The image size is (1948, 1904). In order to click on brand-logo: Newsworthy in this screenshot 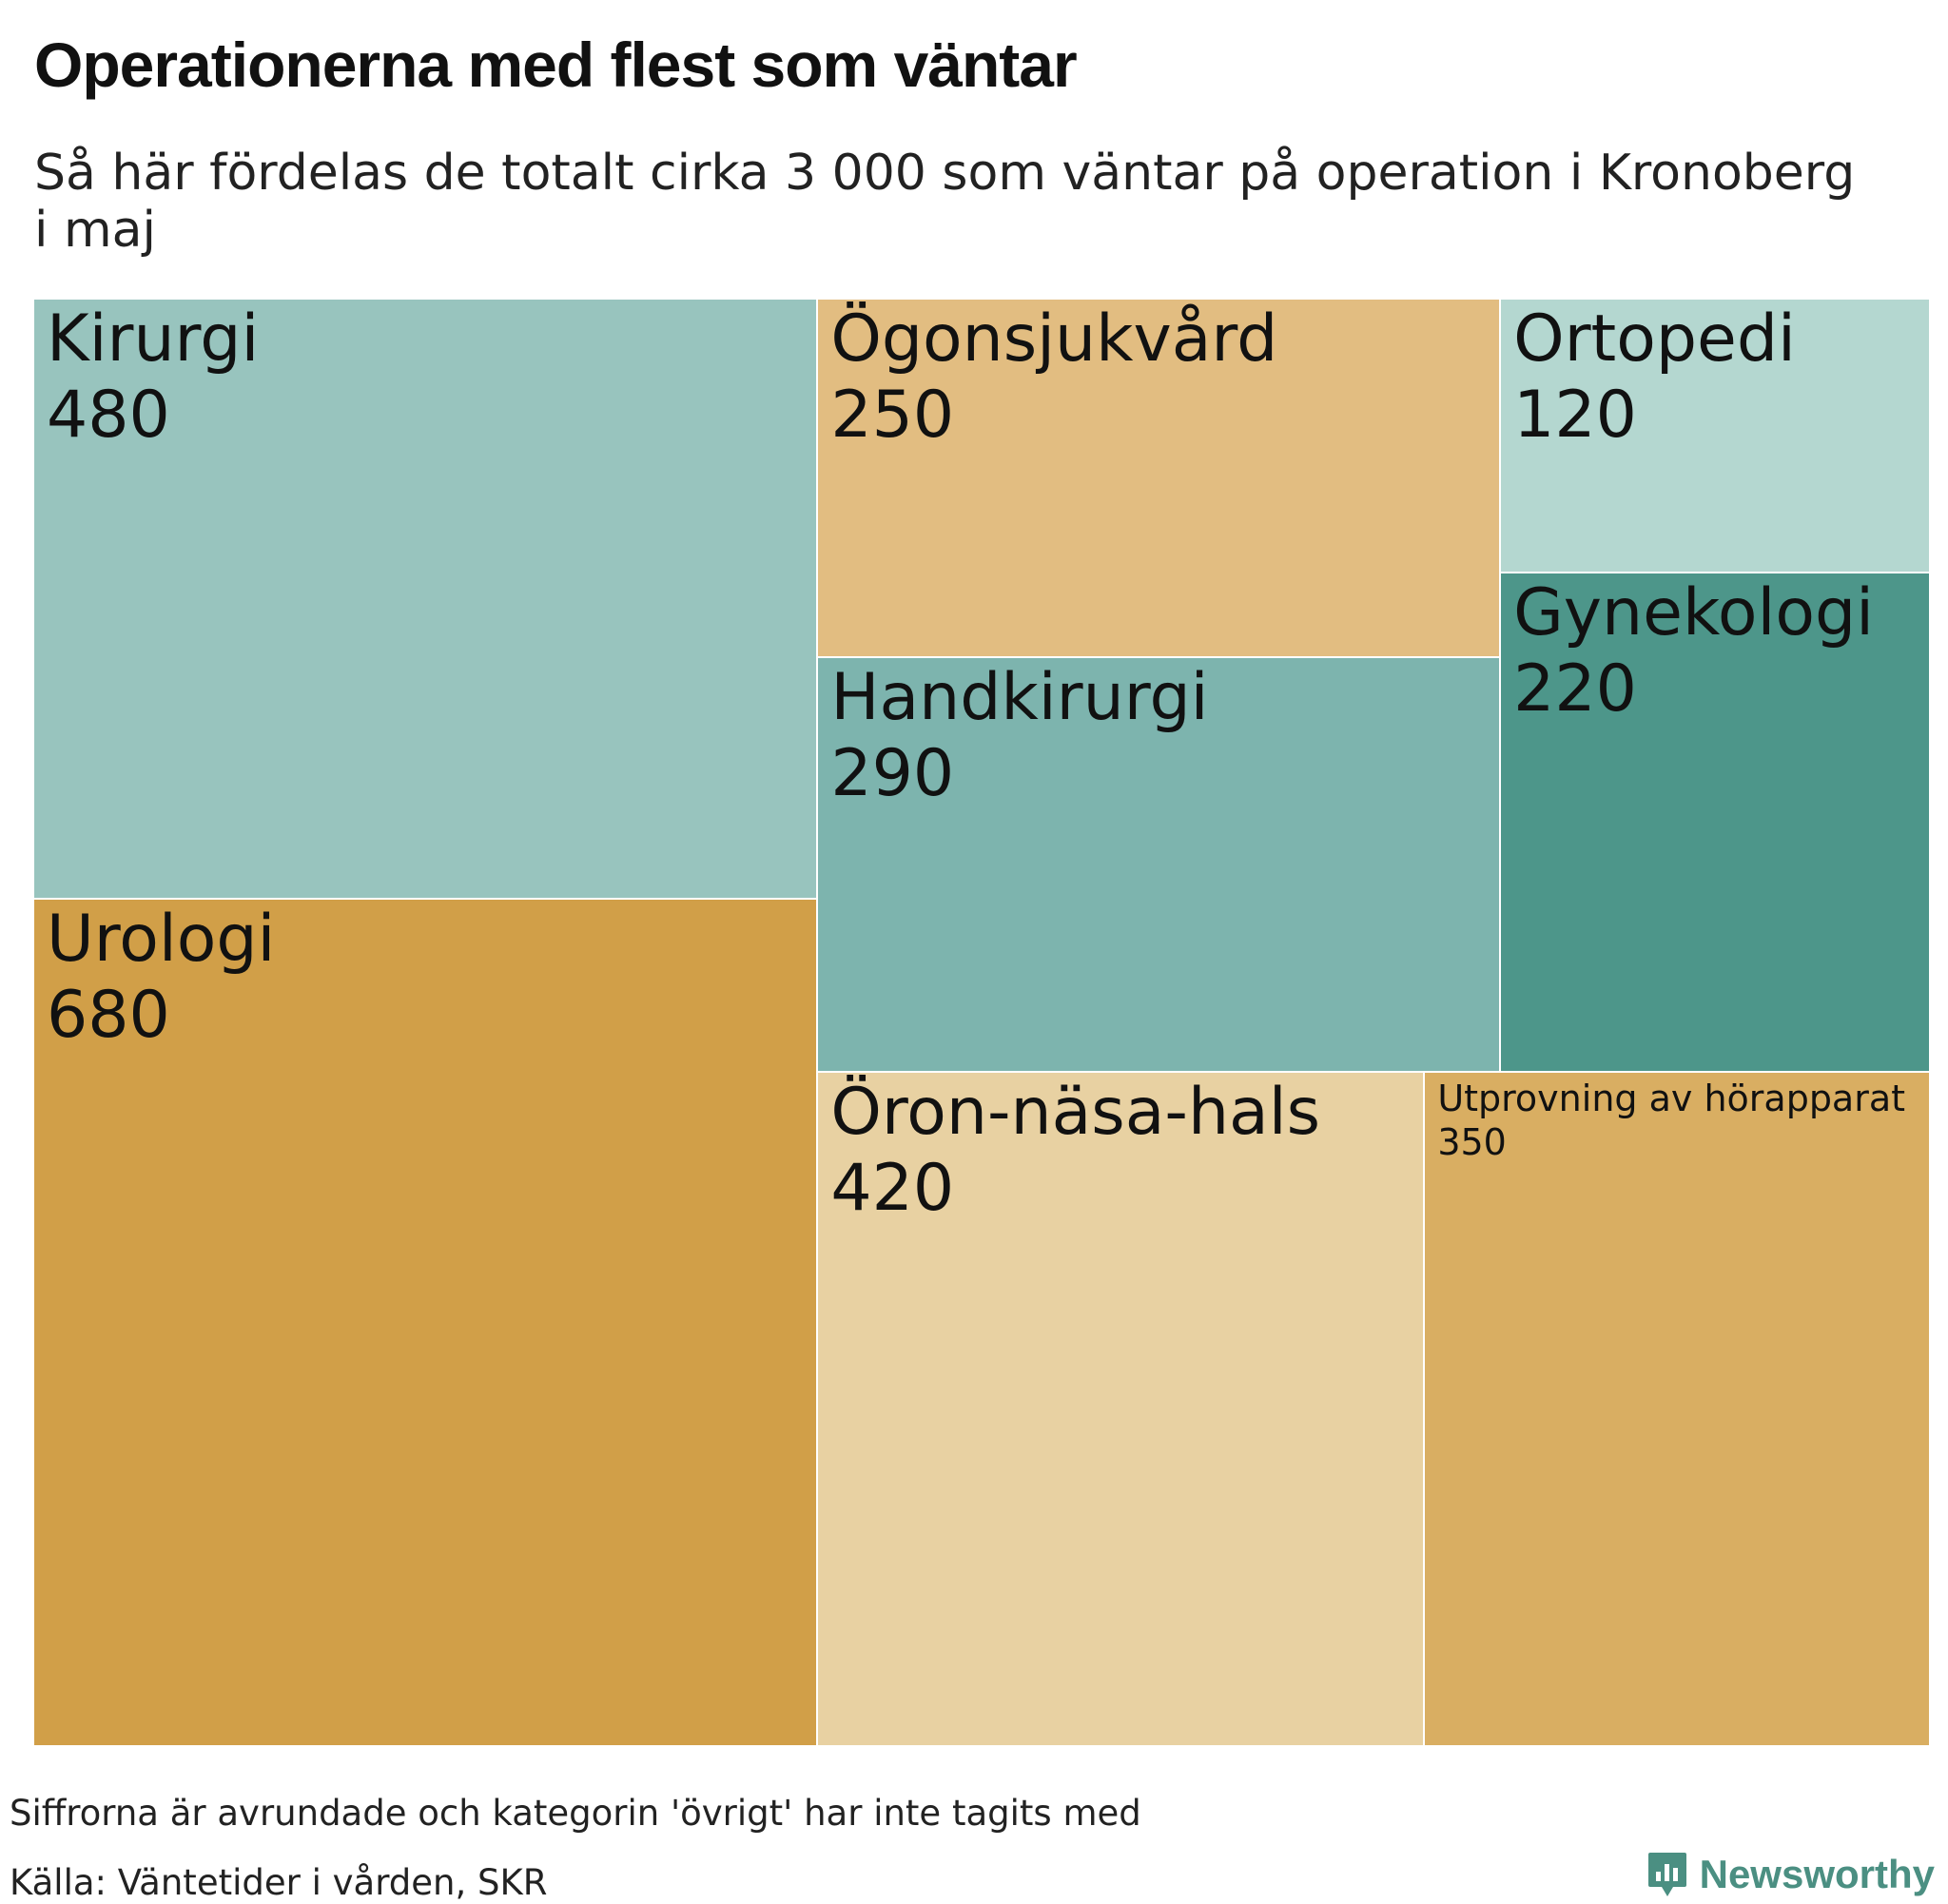, I will do `click(1790, 1874)`.